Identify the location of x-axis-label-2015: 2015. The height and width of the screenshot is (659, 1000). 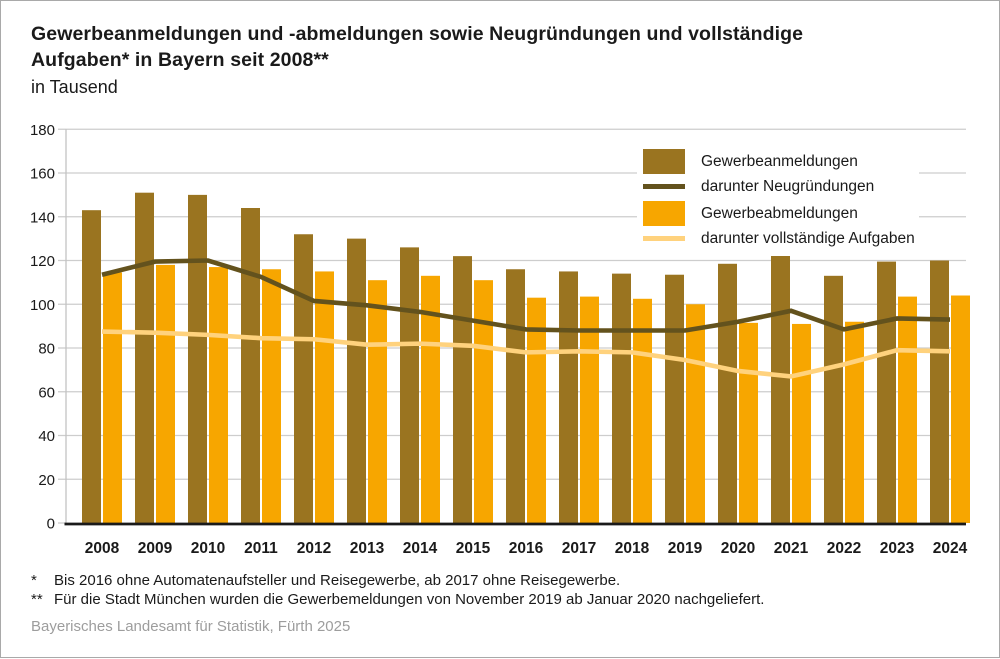
(473, 548).